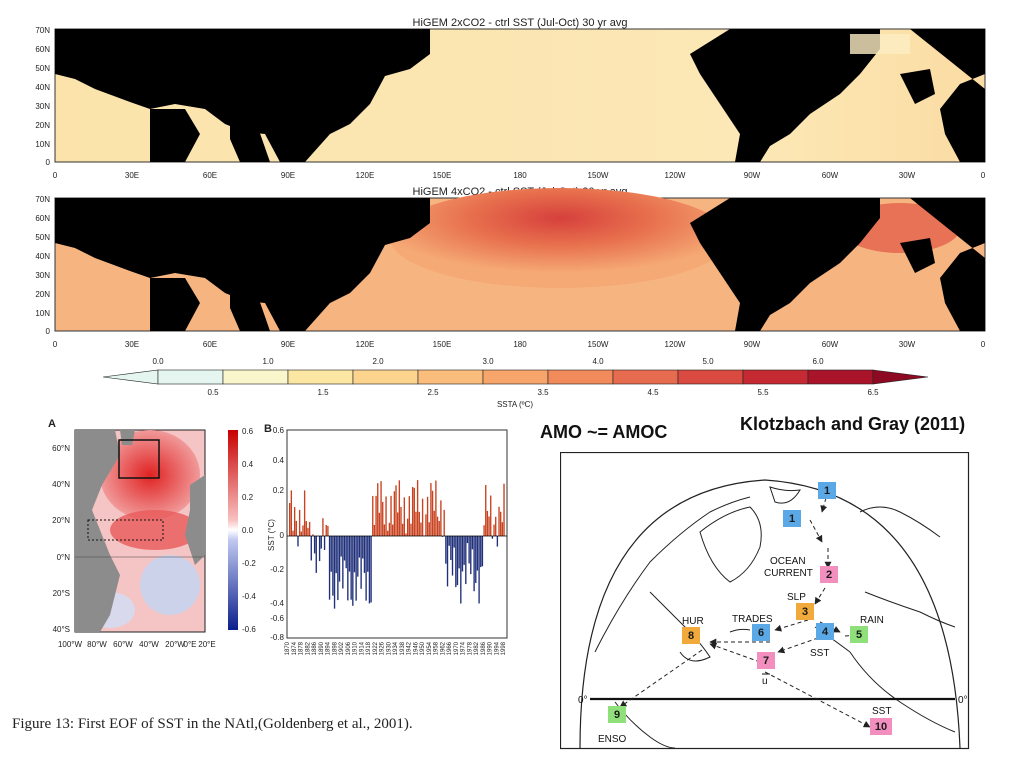 Image resolution: width=1024 pixels, height=768 pixels. Describe the element at coordinates (450, 648) in the screenshot. I see `year-tick-label: 1966` at that location.